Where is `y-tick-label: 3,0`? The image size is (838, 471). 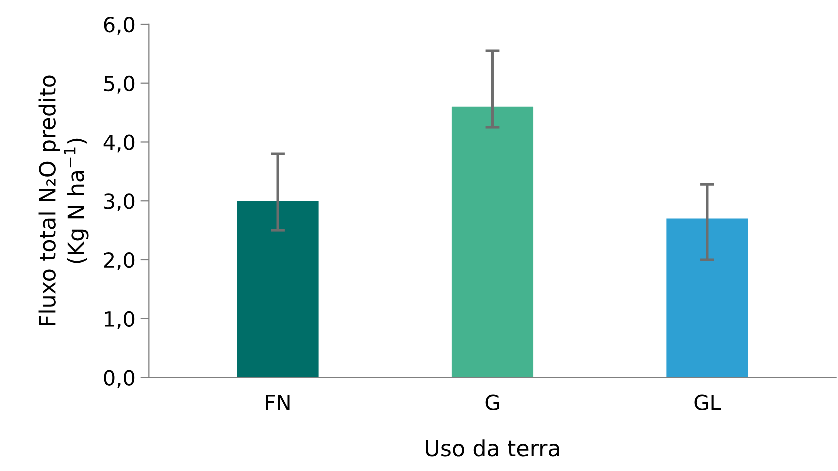 y-tick-label: 3,0 is located at coordinates (119, 203).